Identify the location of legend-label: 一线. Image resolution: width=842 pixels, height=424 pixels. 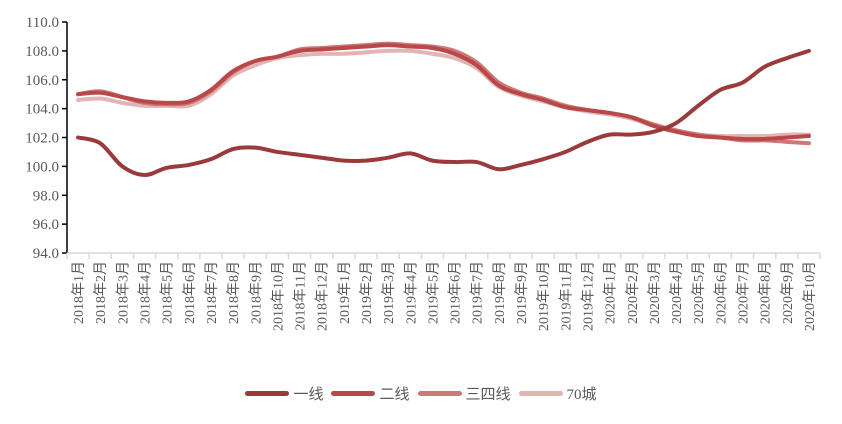
(308, 395).